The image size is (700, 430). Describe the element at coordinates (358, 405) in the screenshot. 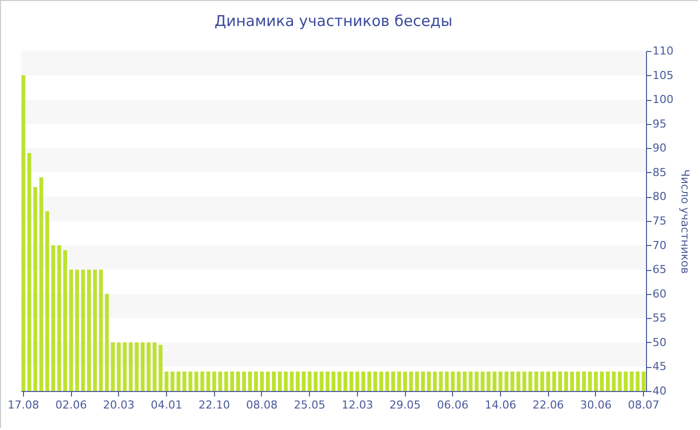

I see `x-tick-label: 12.03` at that location.